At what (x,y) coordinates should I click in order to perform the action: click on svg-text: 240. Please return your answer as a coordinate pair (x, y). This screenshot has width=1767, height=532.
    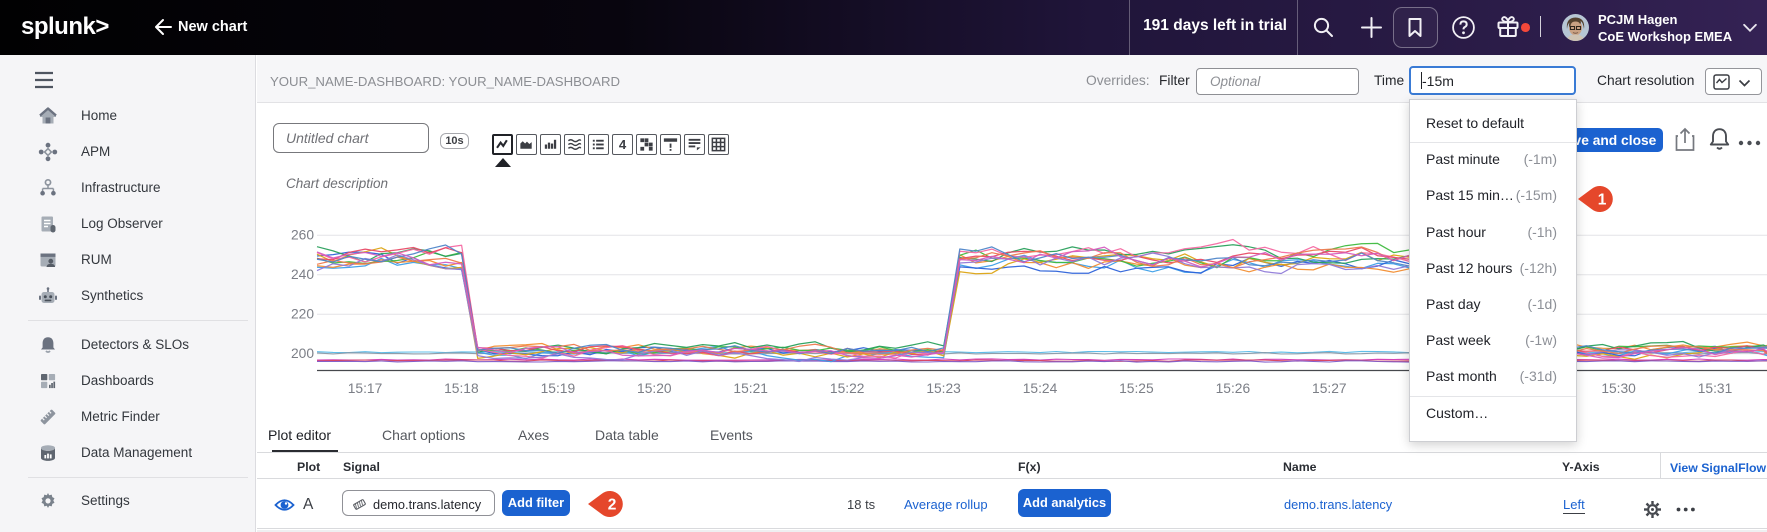
    Looking at the image, I should click on (302, 274).